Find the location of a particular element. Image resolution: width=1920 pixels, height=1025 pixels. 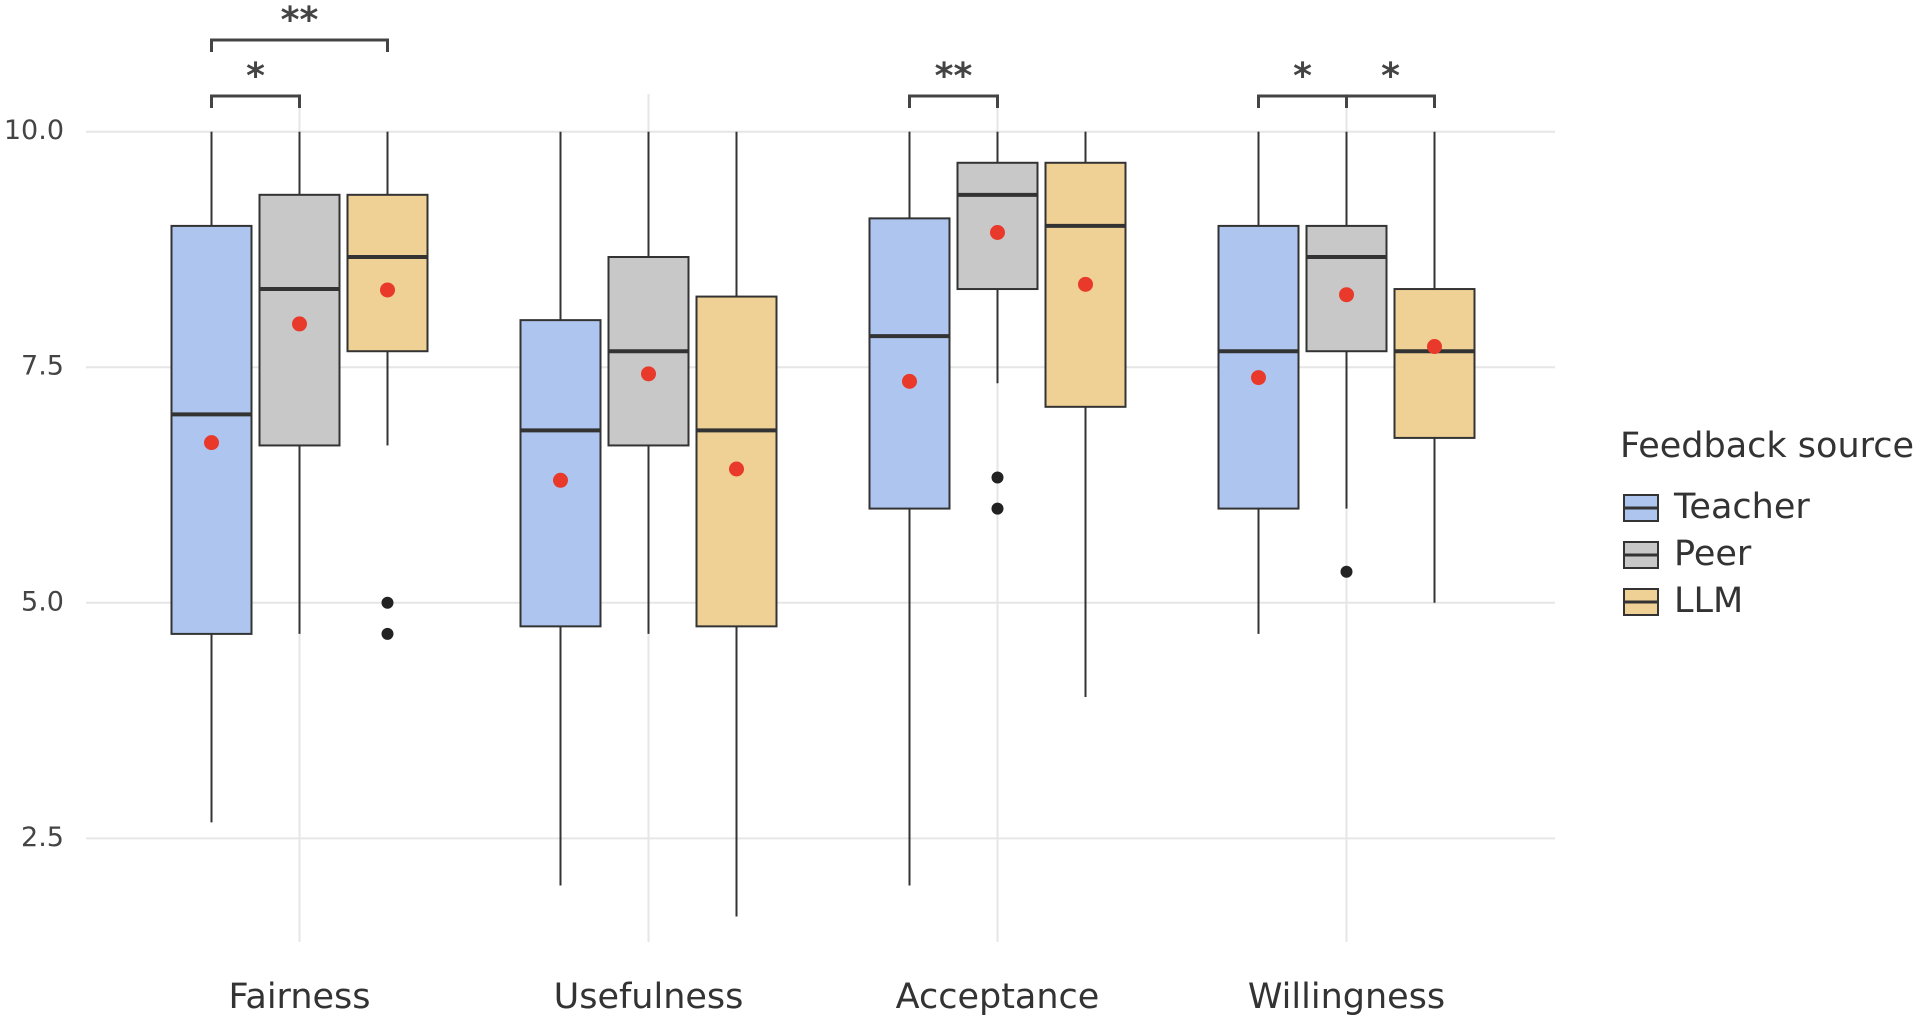

y-tick-label: 10.0 is located at coordinates (34, 130).